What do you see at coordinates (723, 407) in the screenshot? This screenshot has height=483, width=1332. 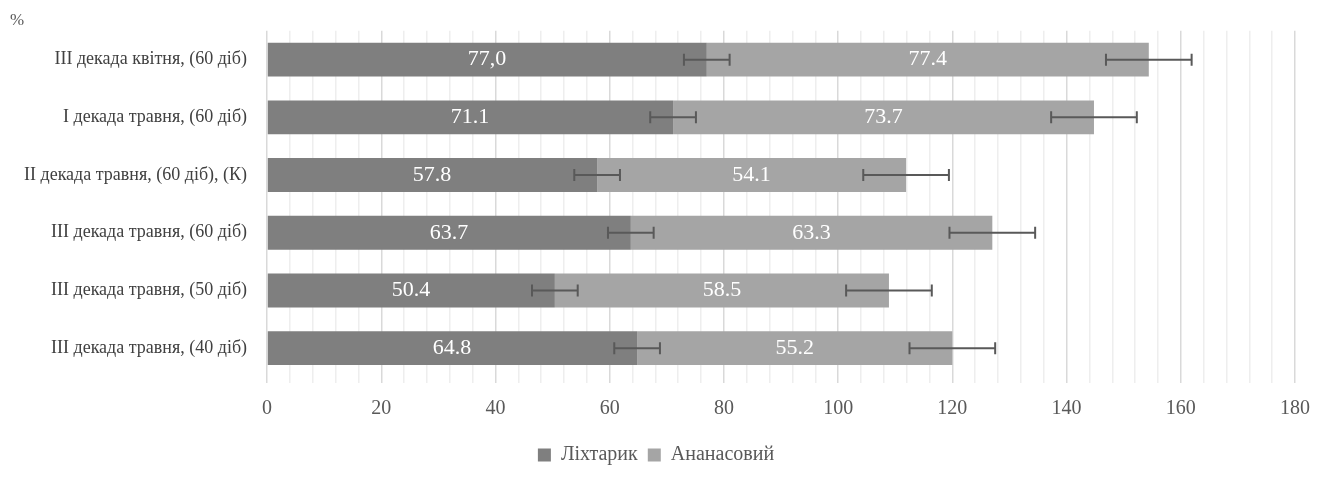 I see `x-tick-label: 80` at bounding box center [723, 407].